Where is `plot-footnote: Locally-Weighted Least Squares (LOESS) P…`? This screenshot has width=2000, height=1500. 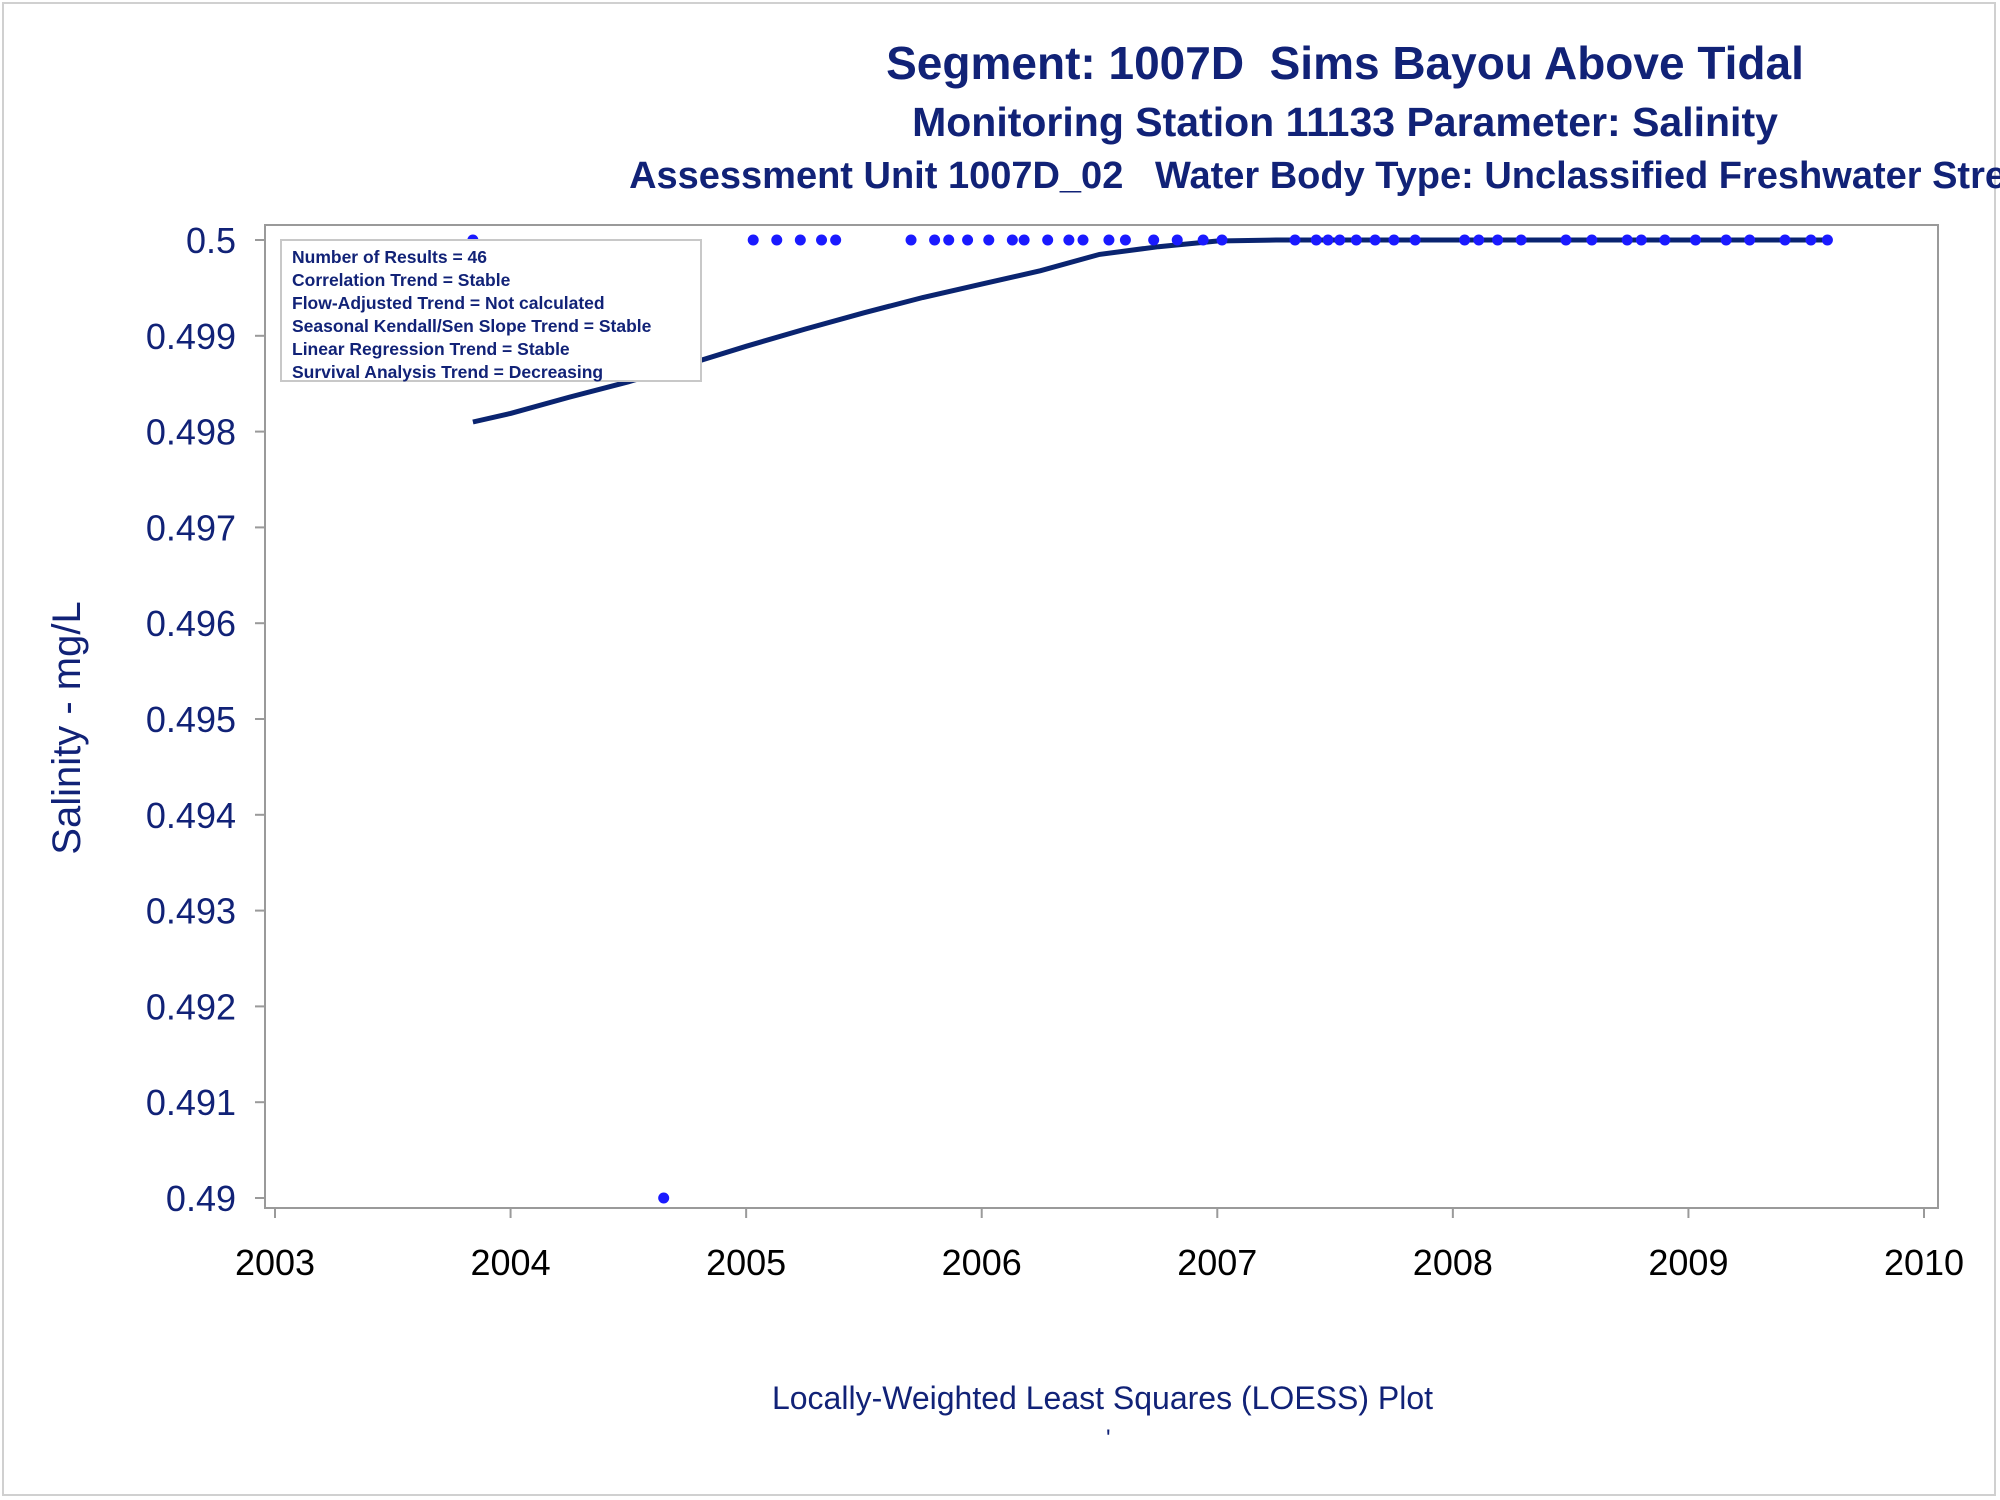 plot-footnote: Locally-Weighted Least Squares (LOESS) P… is located at coordinates (1102, 1398).